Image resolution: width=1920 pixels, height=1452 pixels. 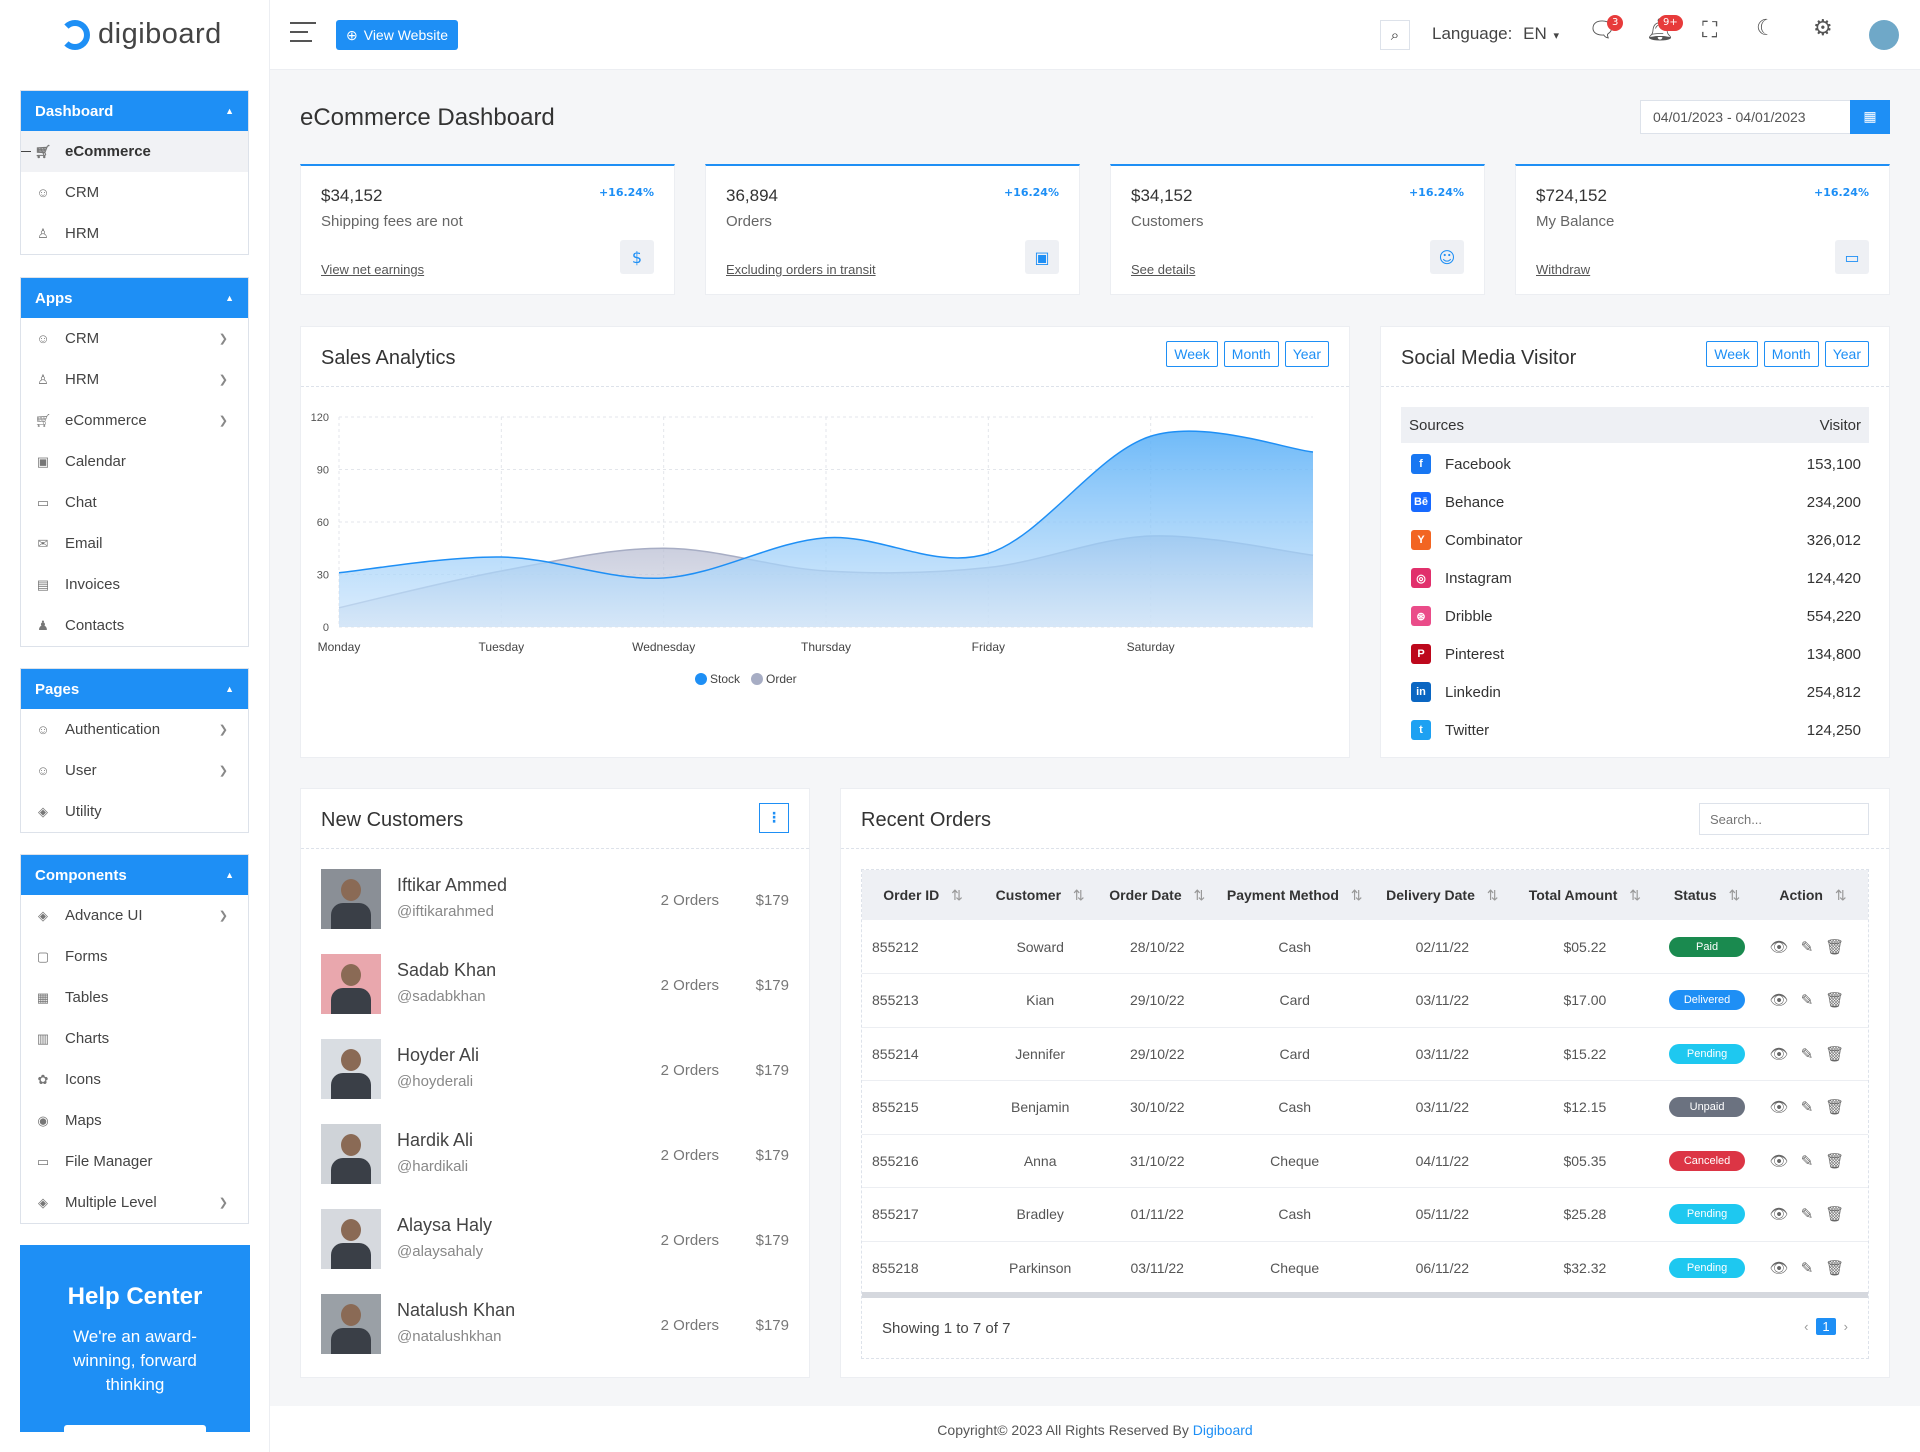 What do you see at coordinates (373, 269) in the screenshot?
I see `stat-link: View net earnings` at bounding box center [373, 269].